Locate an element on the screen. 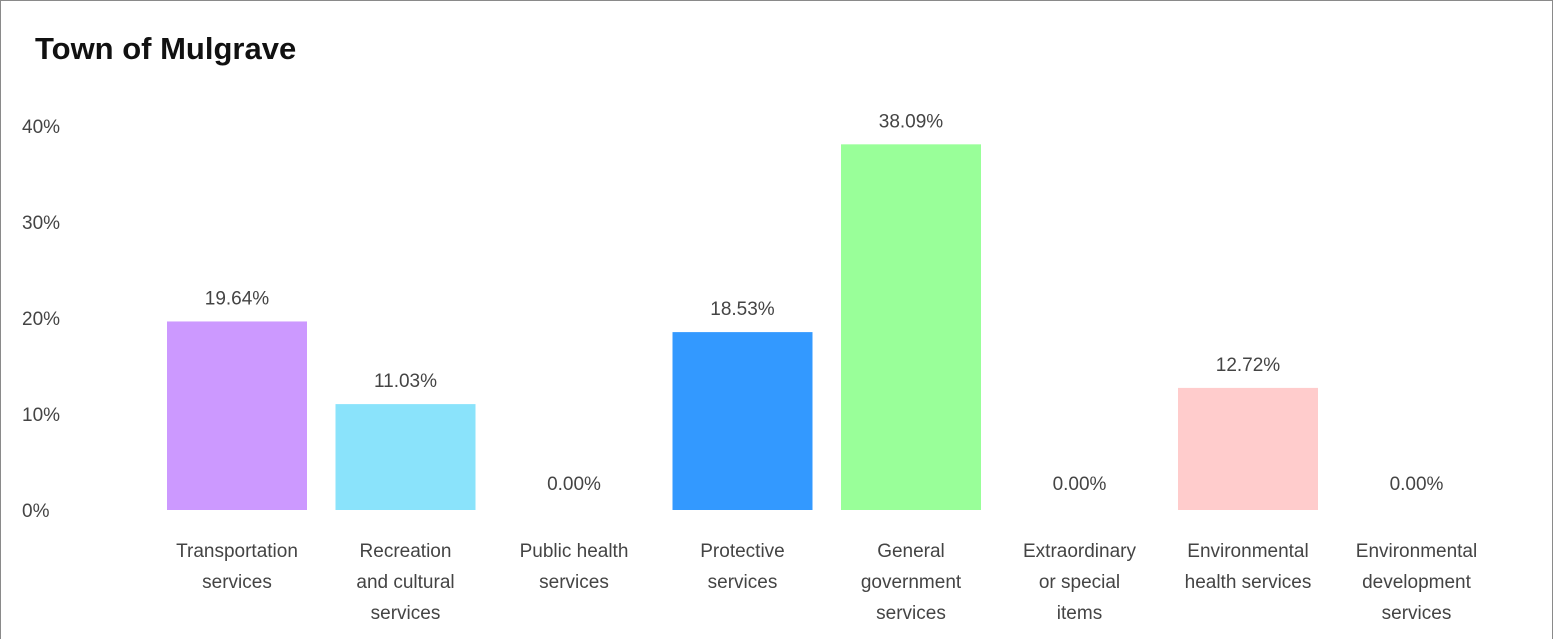 The width and height of the screenshot is (1555, 639). x-category-label: development is located at coordinates (1417, 582).